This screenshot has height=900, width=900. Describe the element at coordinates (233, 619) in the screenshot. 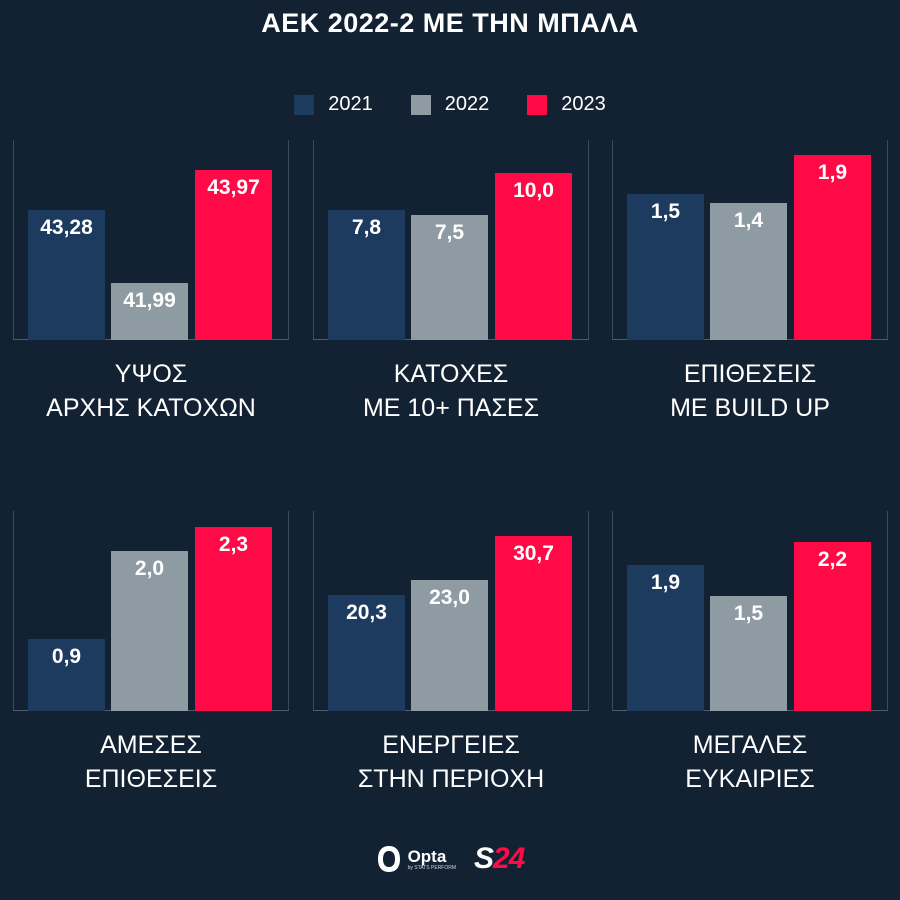

I see `bar-2023: 2,3` at that location.